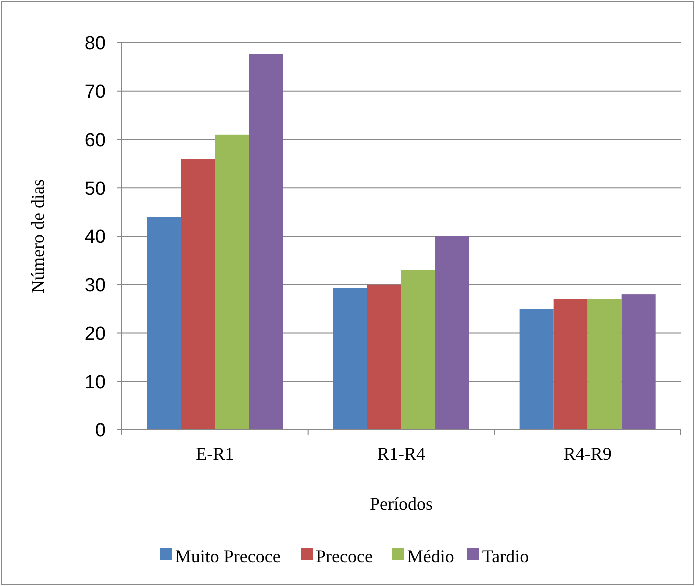 Image resolution: width=695 pixels, height=586 pixels. I want to click on x-tick-label: R4-R9, so click(588, 454).